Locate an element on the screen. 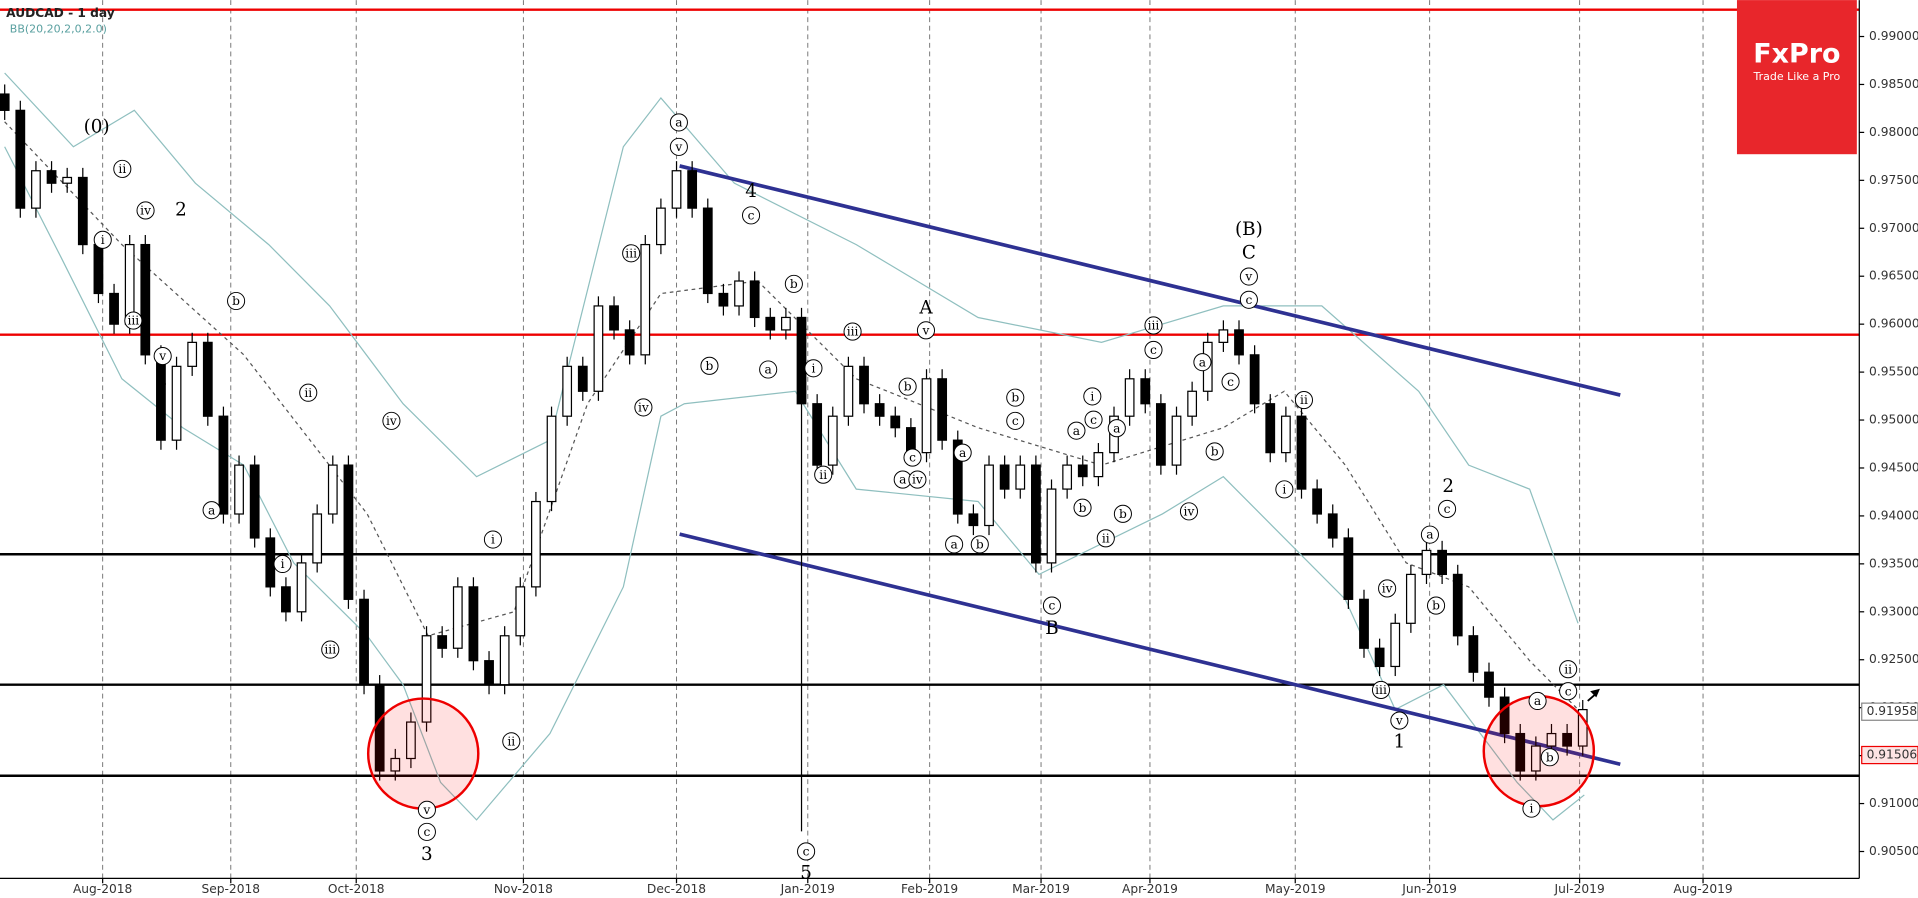 Image resolution: width=1918 pixels, height=898 pixels. y-tick-label: 0.94000 is located at coordinates (1893, 515).